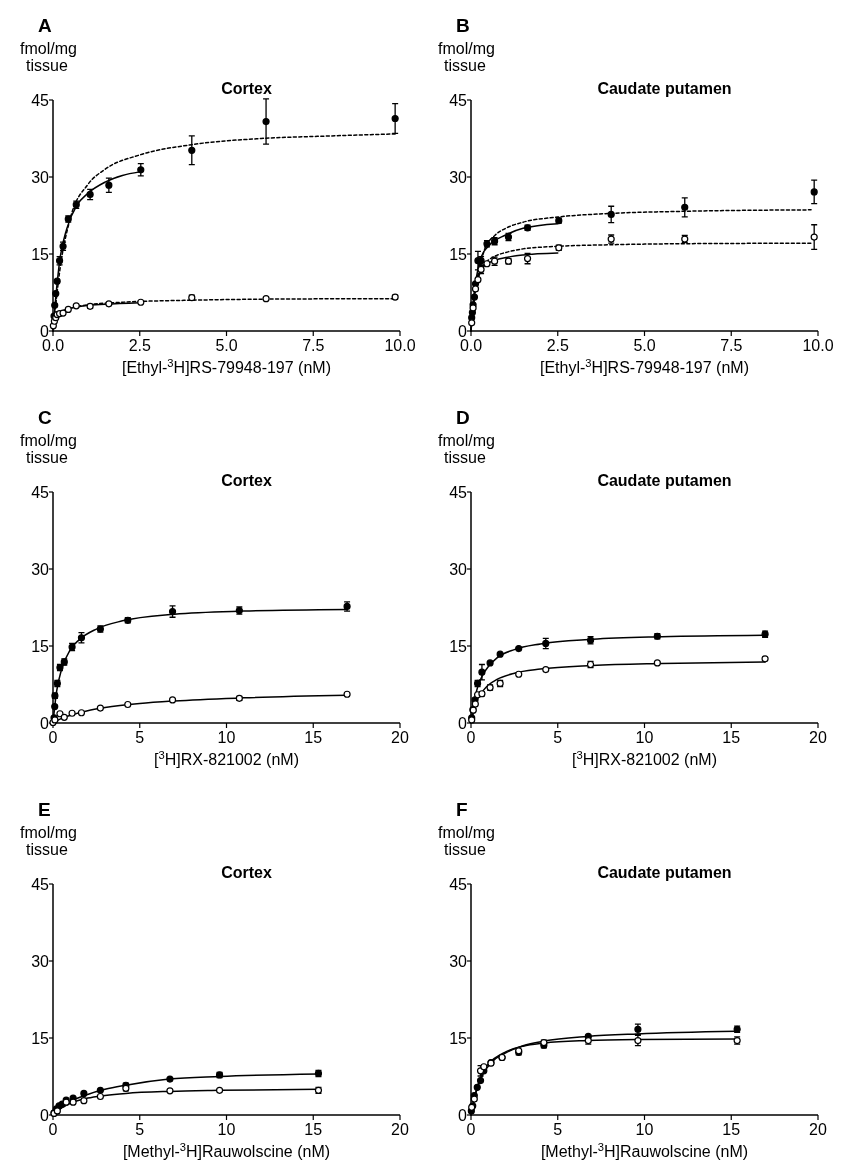 This screenshot has width=844, height=1168. What do you see at coordinates (45, 25) in the screenshot?
I see `text: A` at bounding box center [45, 25].